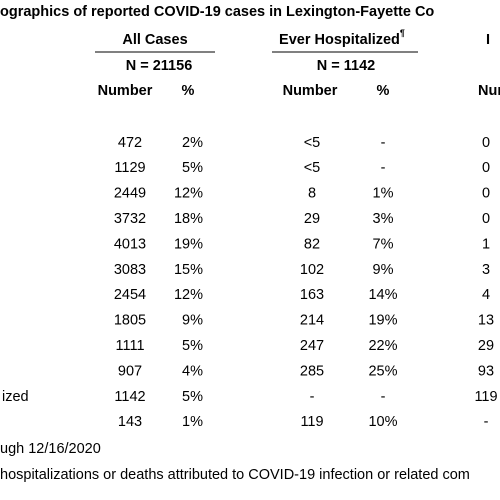 This screenshot has width=500, height=500. Describe the element at coordinates (159, 66) in the screenshot. I see `group-n: N = 21156` at that location.